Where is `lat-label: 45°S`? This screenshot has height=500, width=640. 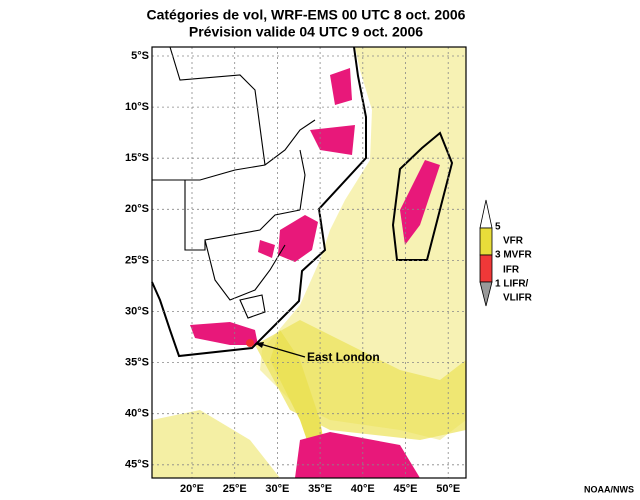 lat-label: 45°S is located at coordinates (137, 465).